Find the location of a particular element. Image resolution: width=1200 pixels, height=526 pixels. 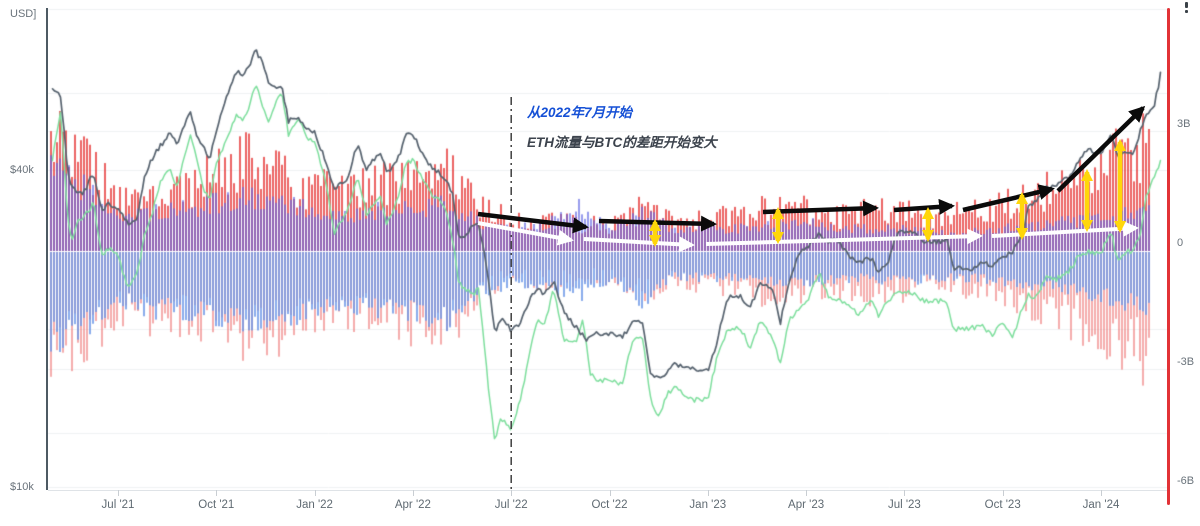

x-tick-label: Oct '23 is located at coordinates (1002, 505).